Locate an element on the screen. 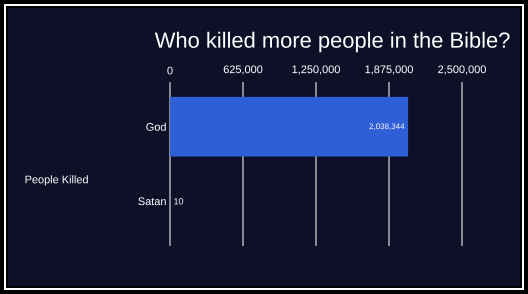 This screenshot has height=294, width=528. y-tick-label: God is located at coordinates (156, 126).